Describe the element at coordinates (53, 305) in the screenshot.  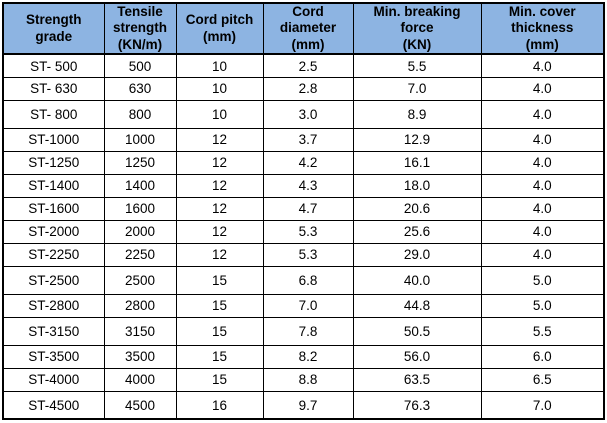
I see `table-cell: ST-2800` at that location.